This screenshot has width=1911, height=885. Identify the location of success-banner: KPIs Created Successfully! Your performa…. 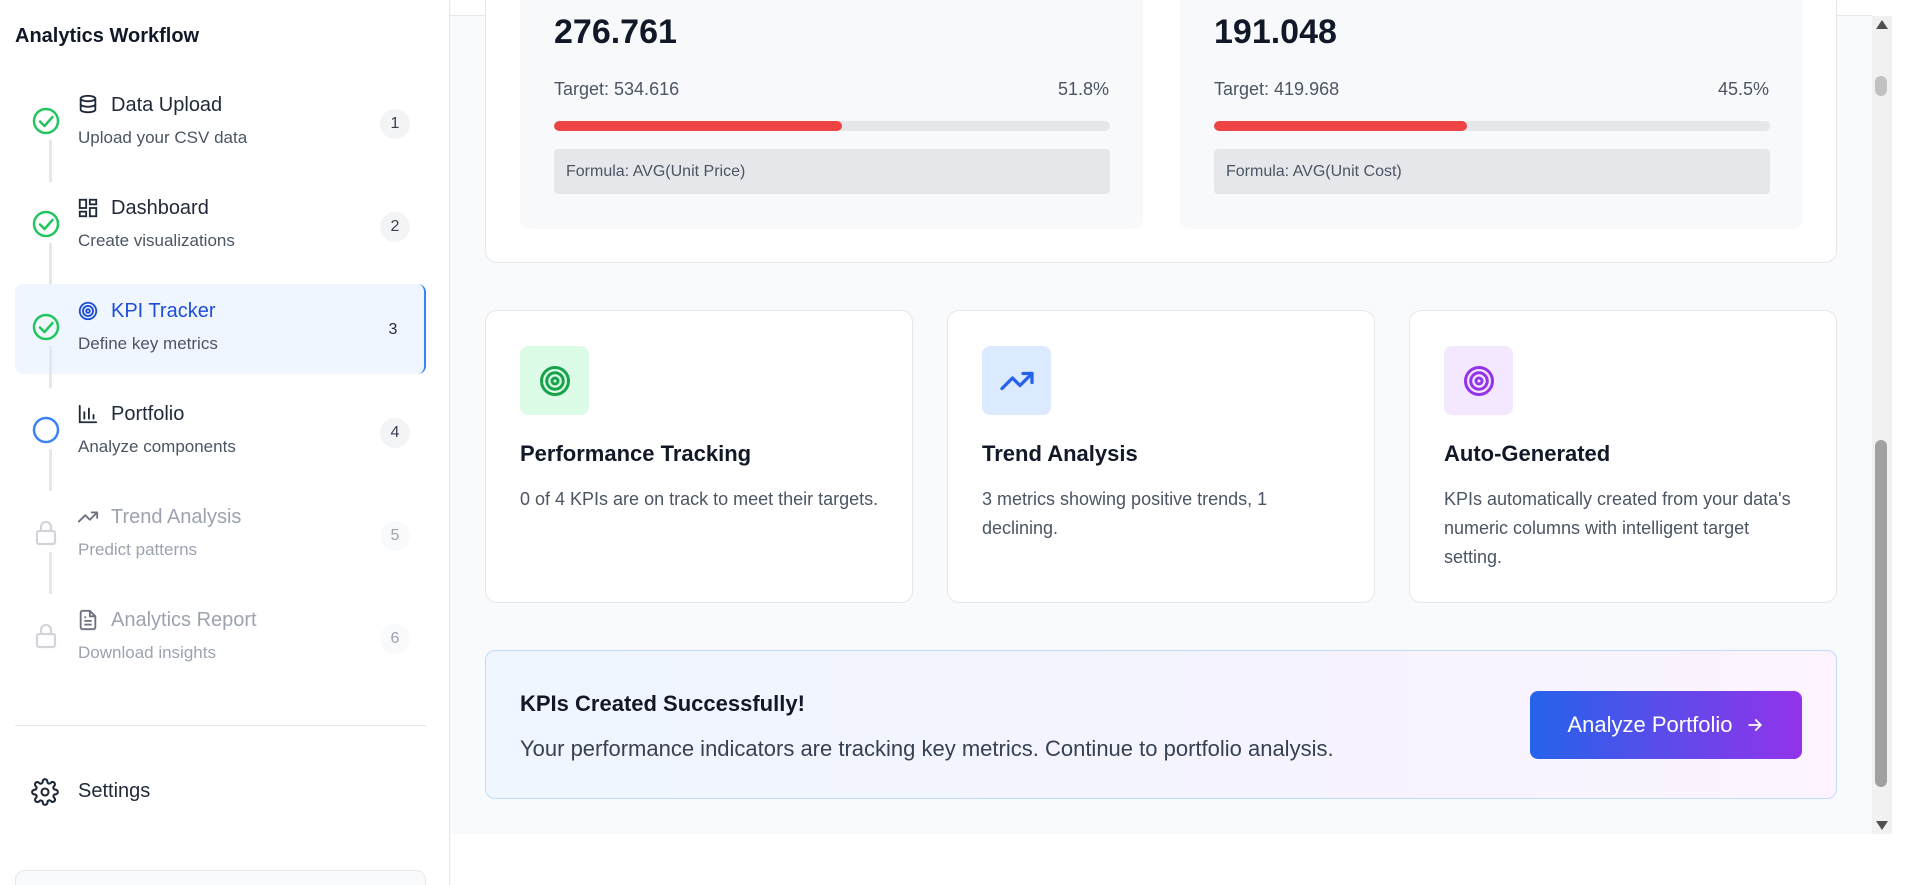
(1161, 724).